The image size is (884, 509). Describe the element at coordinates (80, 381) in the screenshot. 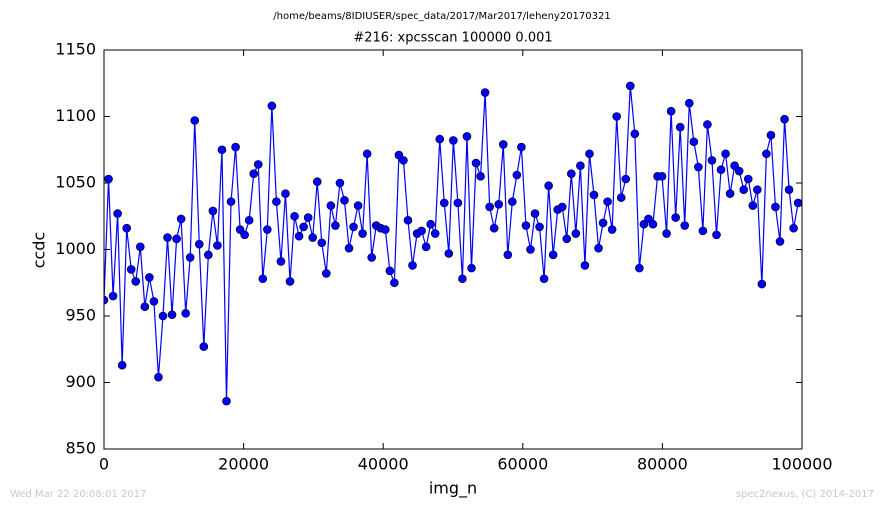

I see `y-tick-label: 900` at that location.